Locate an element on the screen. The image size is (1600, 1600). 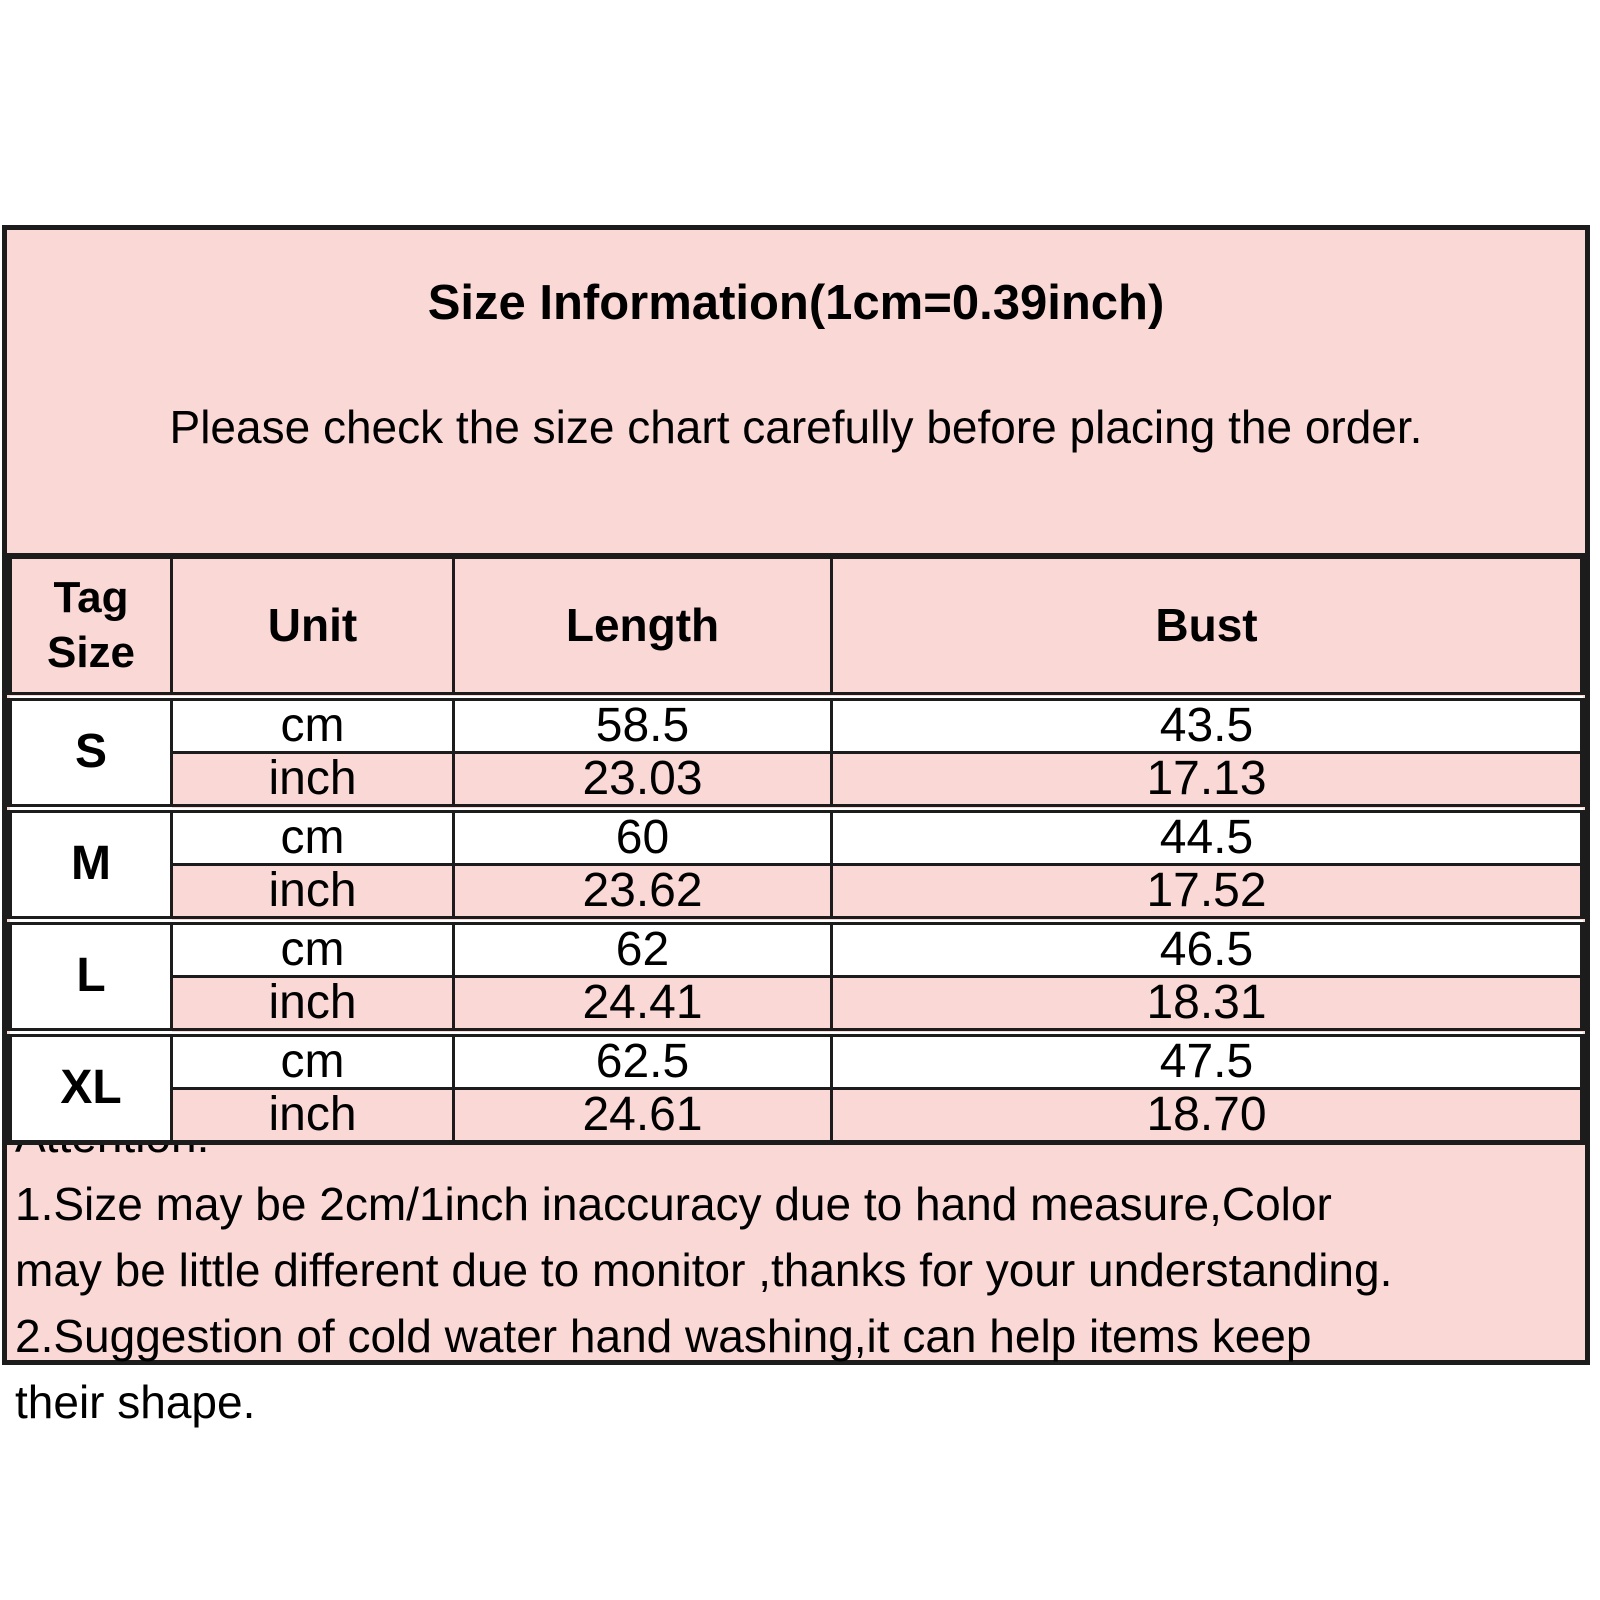
table-row-m-inch: inch 23.62 17.52 is located at coordinates (797, 893).